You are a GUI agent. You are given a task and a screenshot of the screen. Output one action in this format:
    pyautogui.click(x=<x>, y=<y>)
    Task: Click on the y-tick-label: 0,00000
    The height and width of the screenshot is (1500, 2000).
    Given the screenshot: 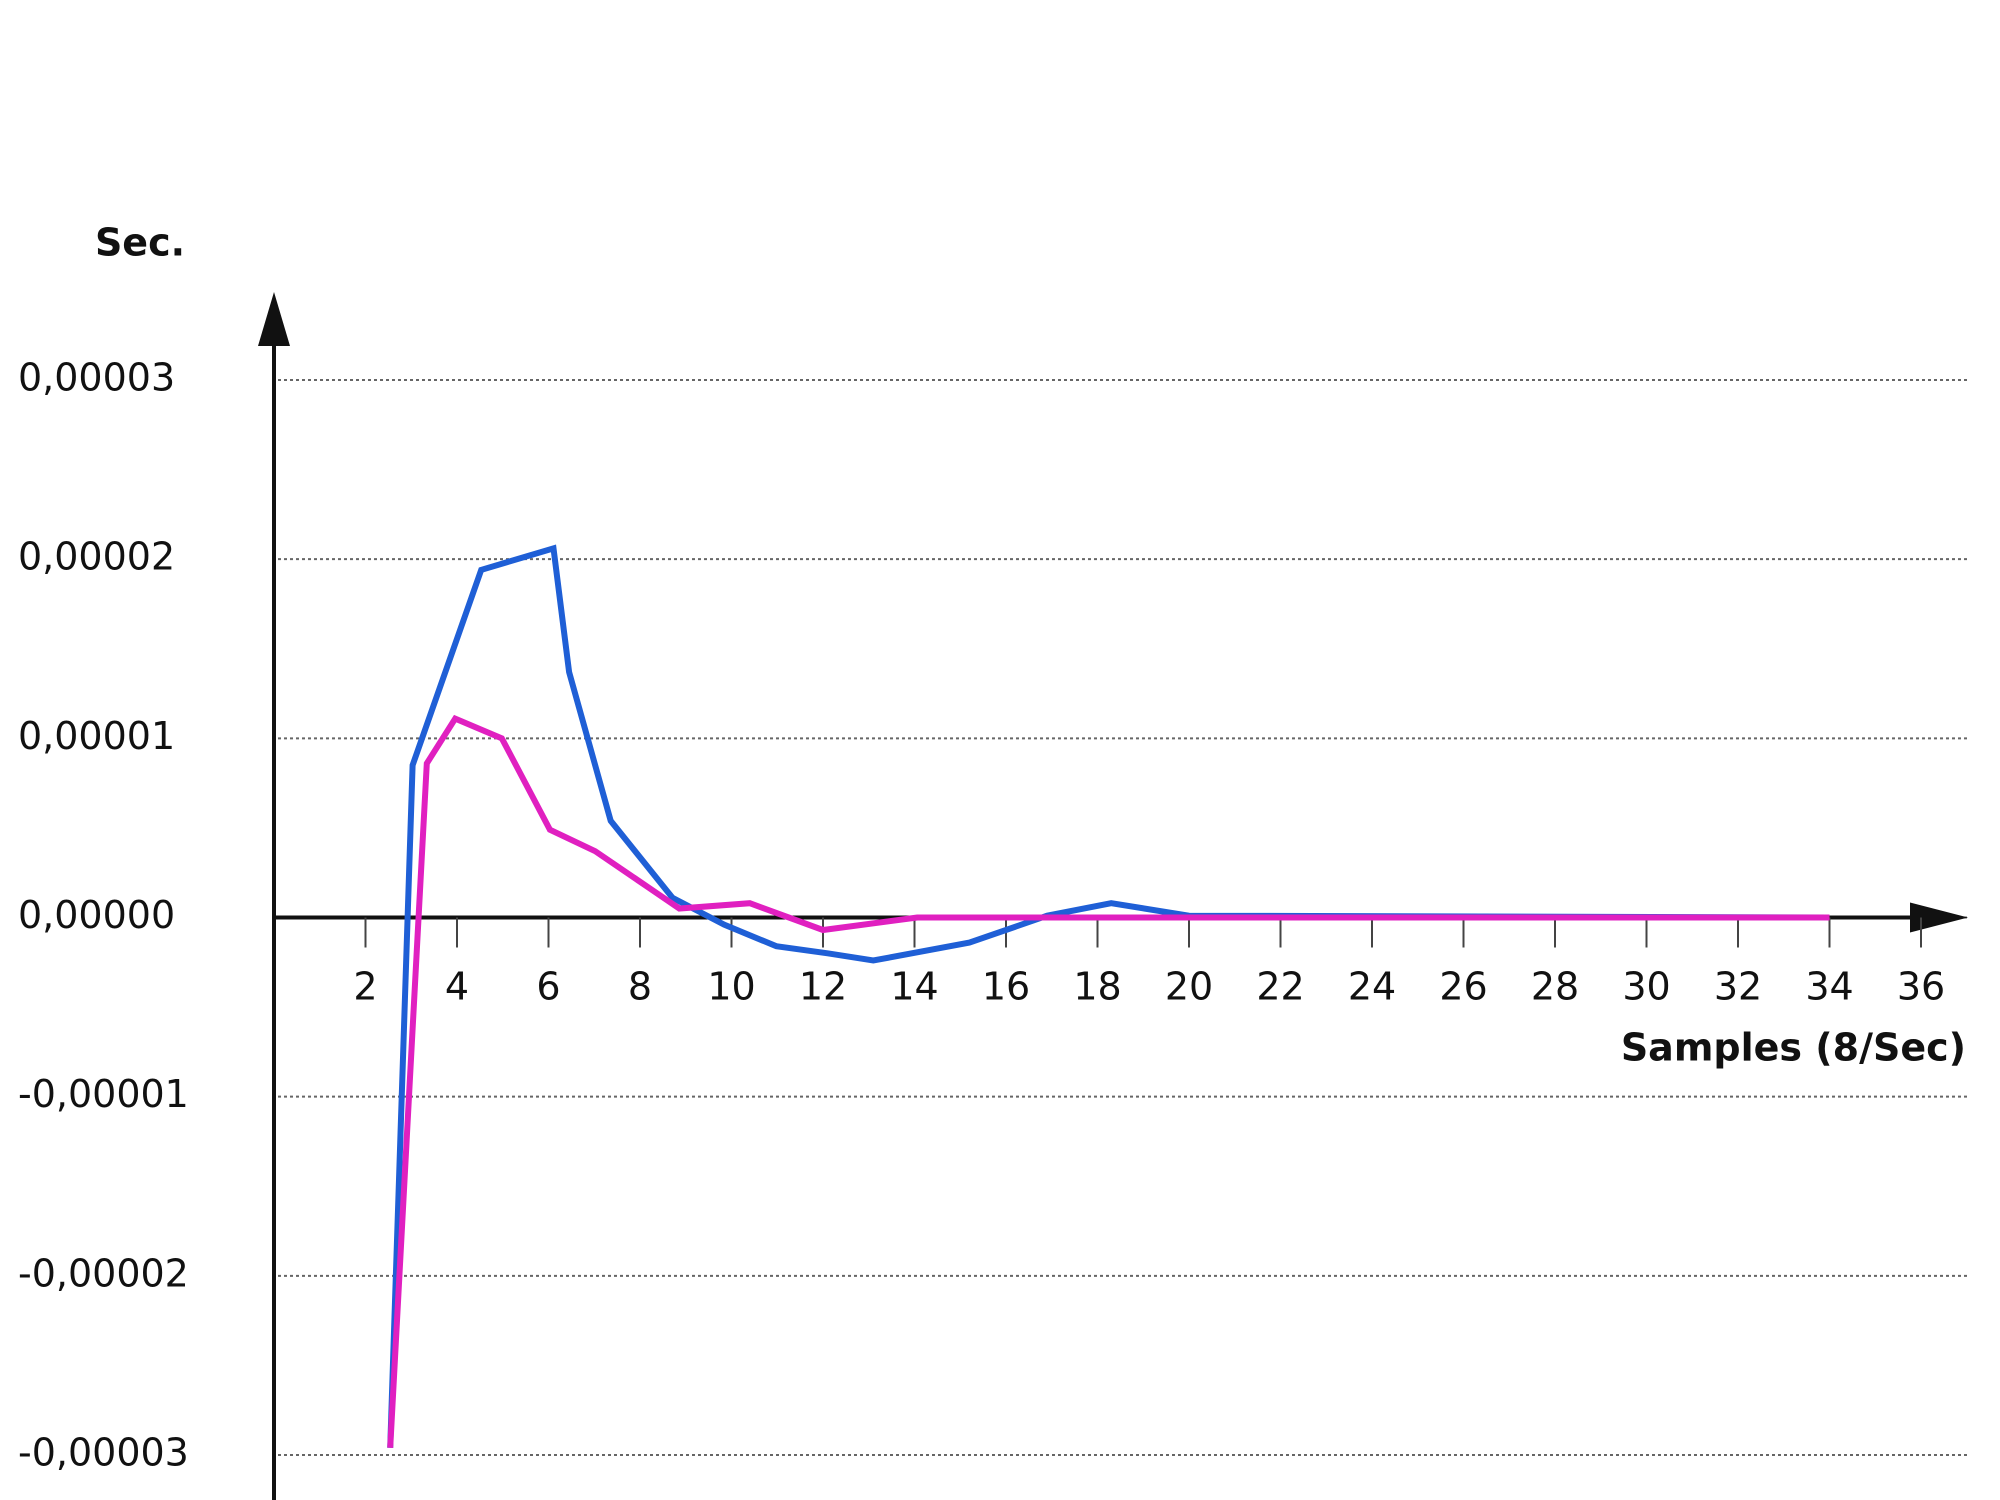 What is the action you would take?
    pyautogui.click(x=96, y=915)
    